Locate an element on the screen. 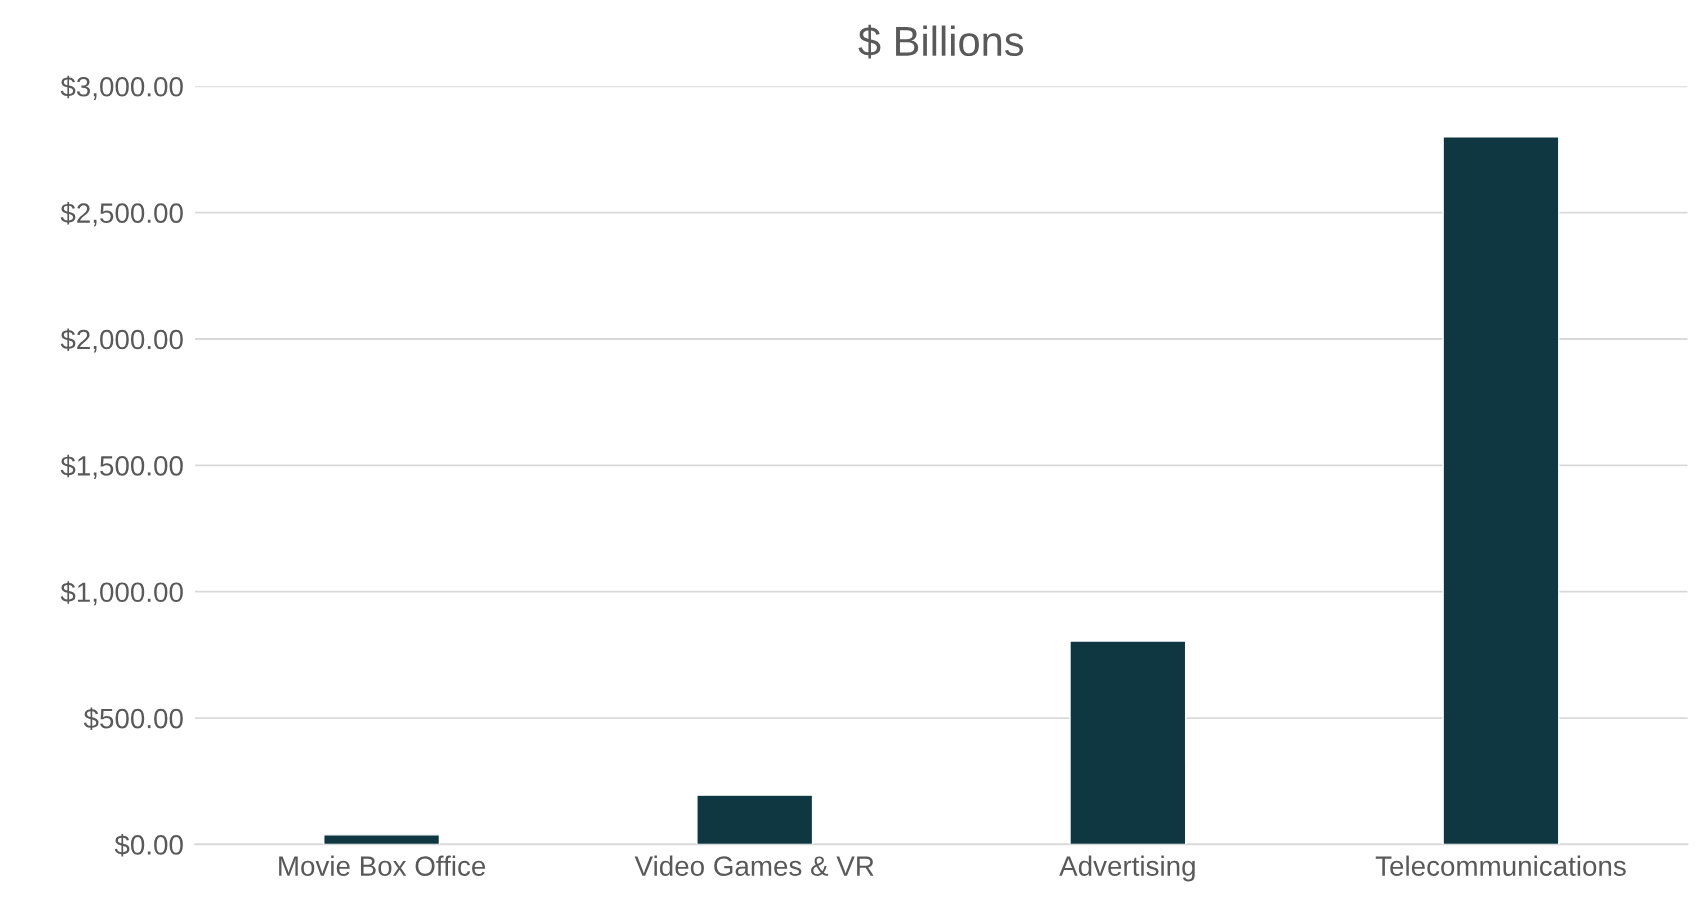 Image resolution: width=1696 pixels, height=908 pixels. y-tick-label: $1,500.00 is located at coordinates (121, 466).